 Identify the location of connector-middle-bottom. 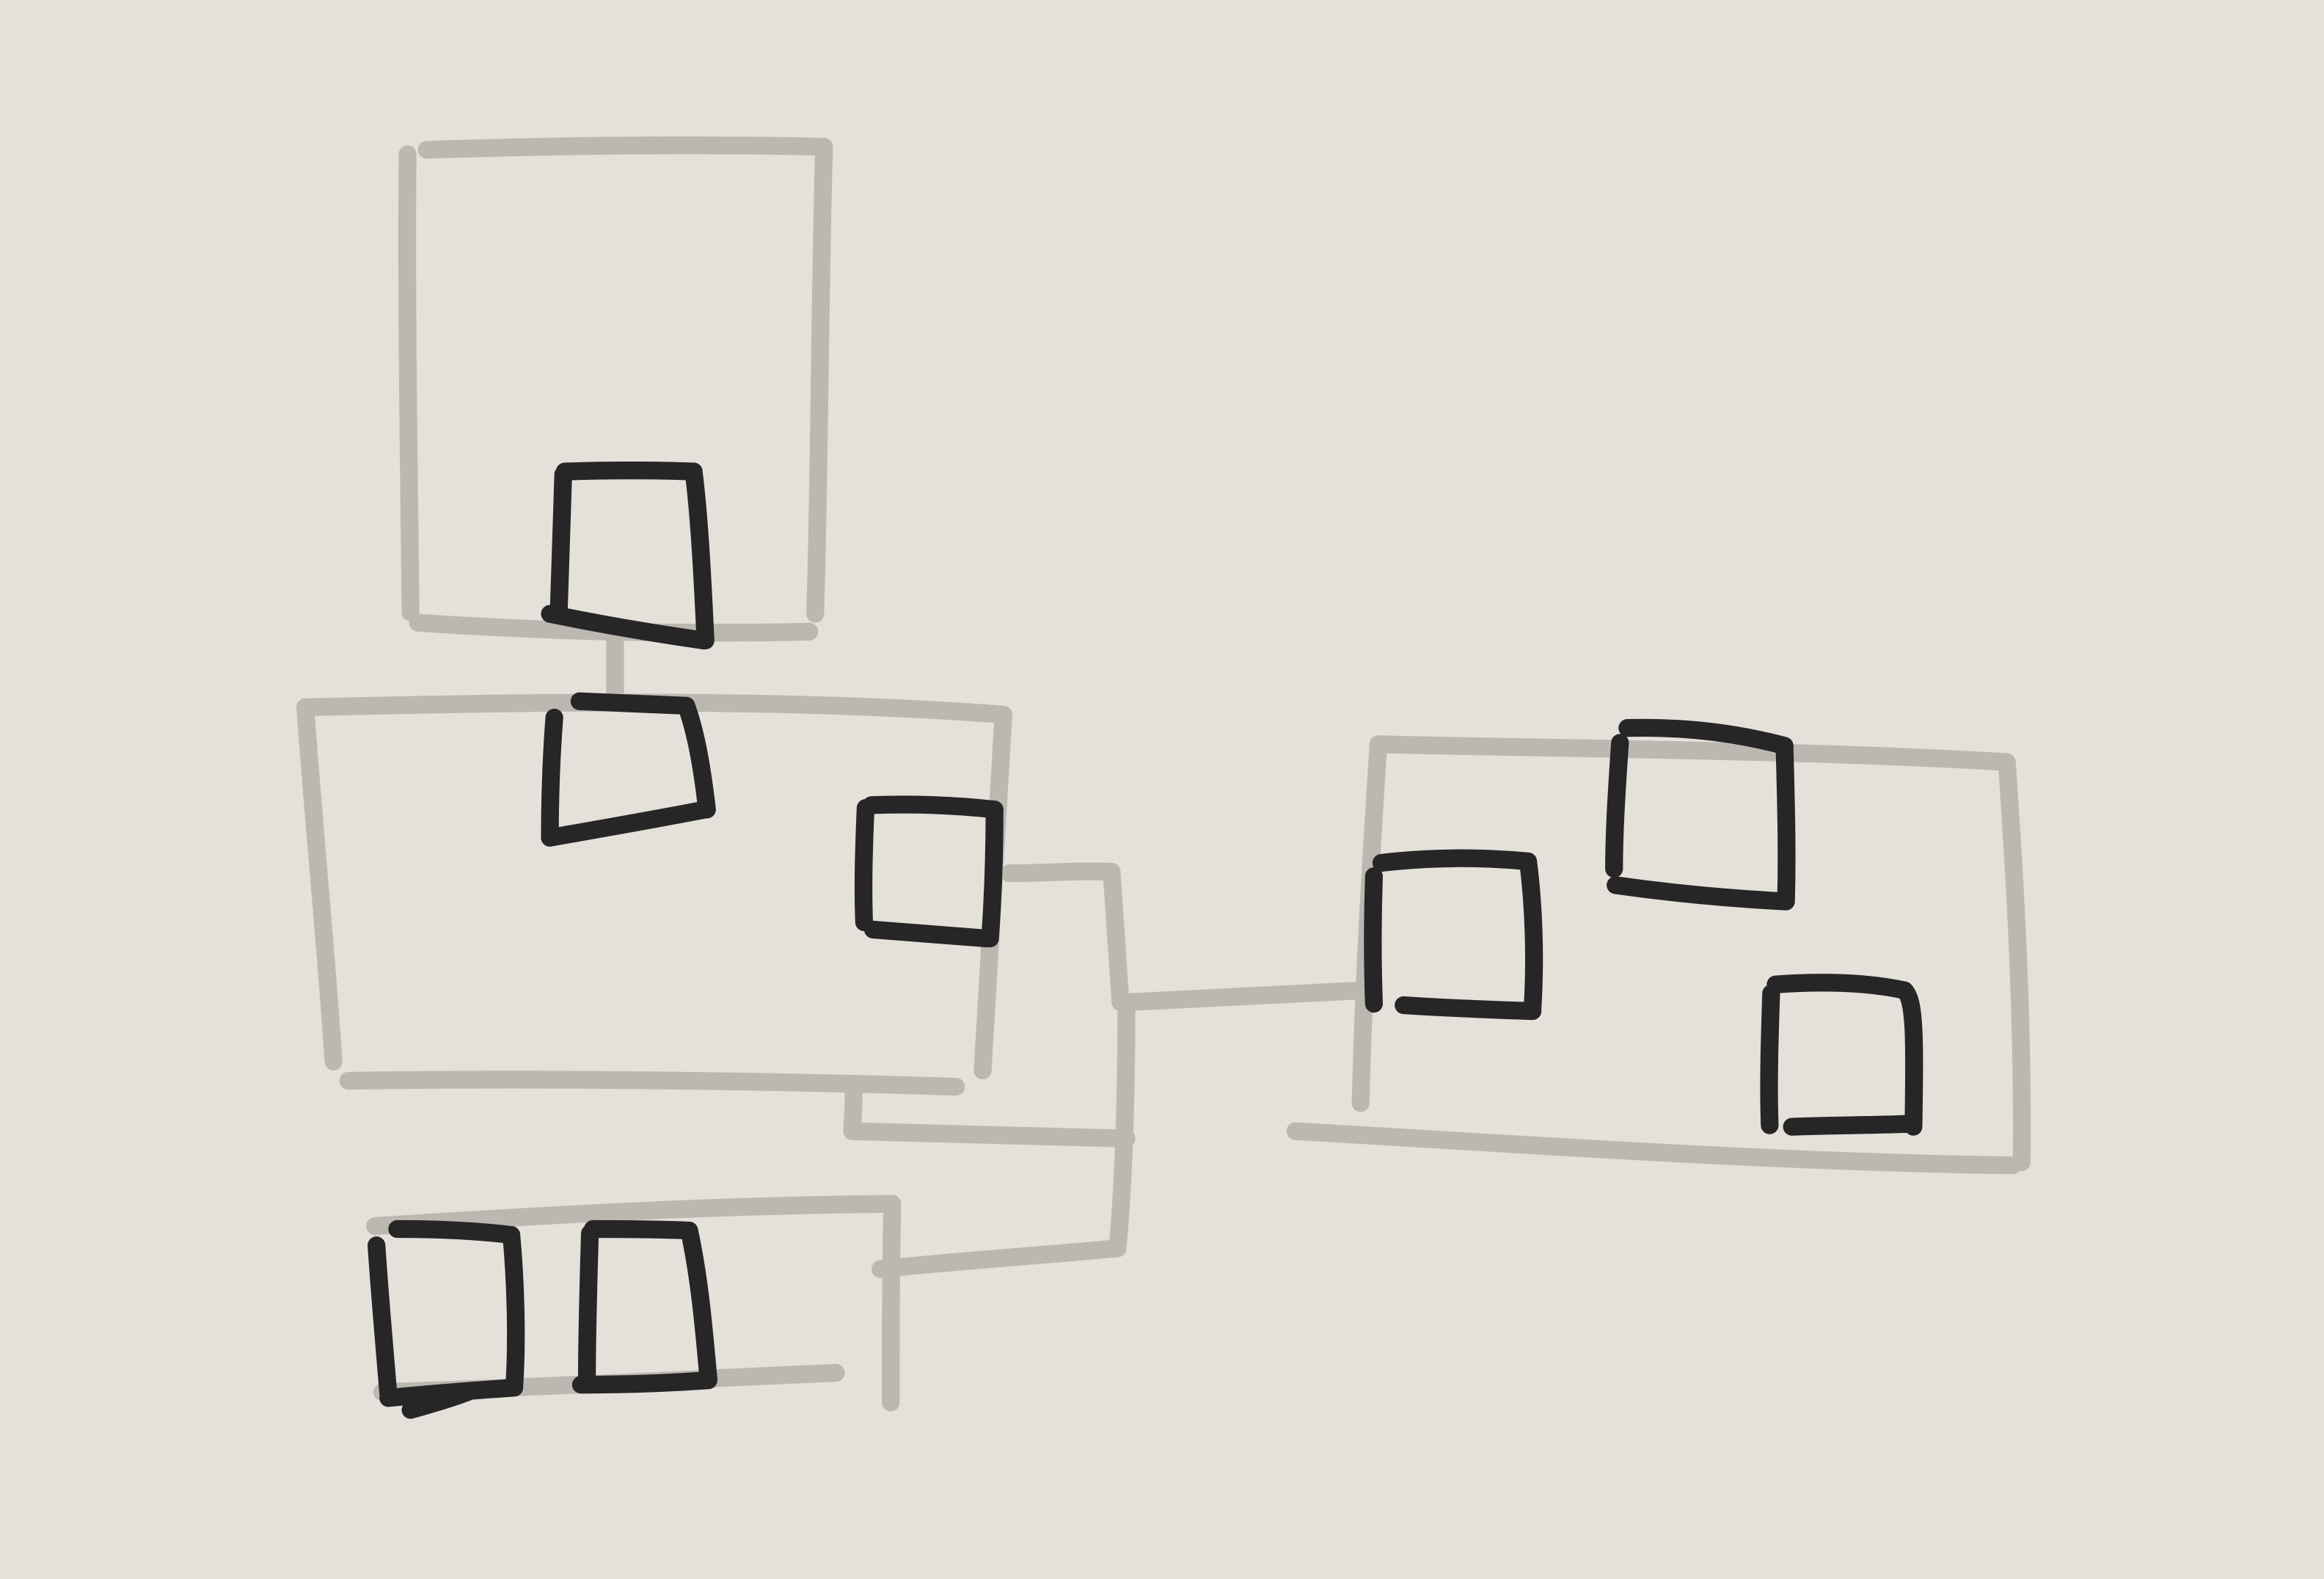
(989, 1135).